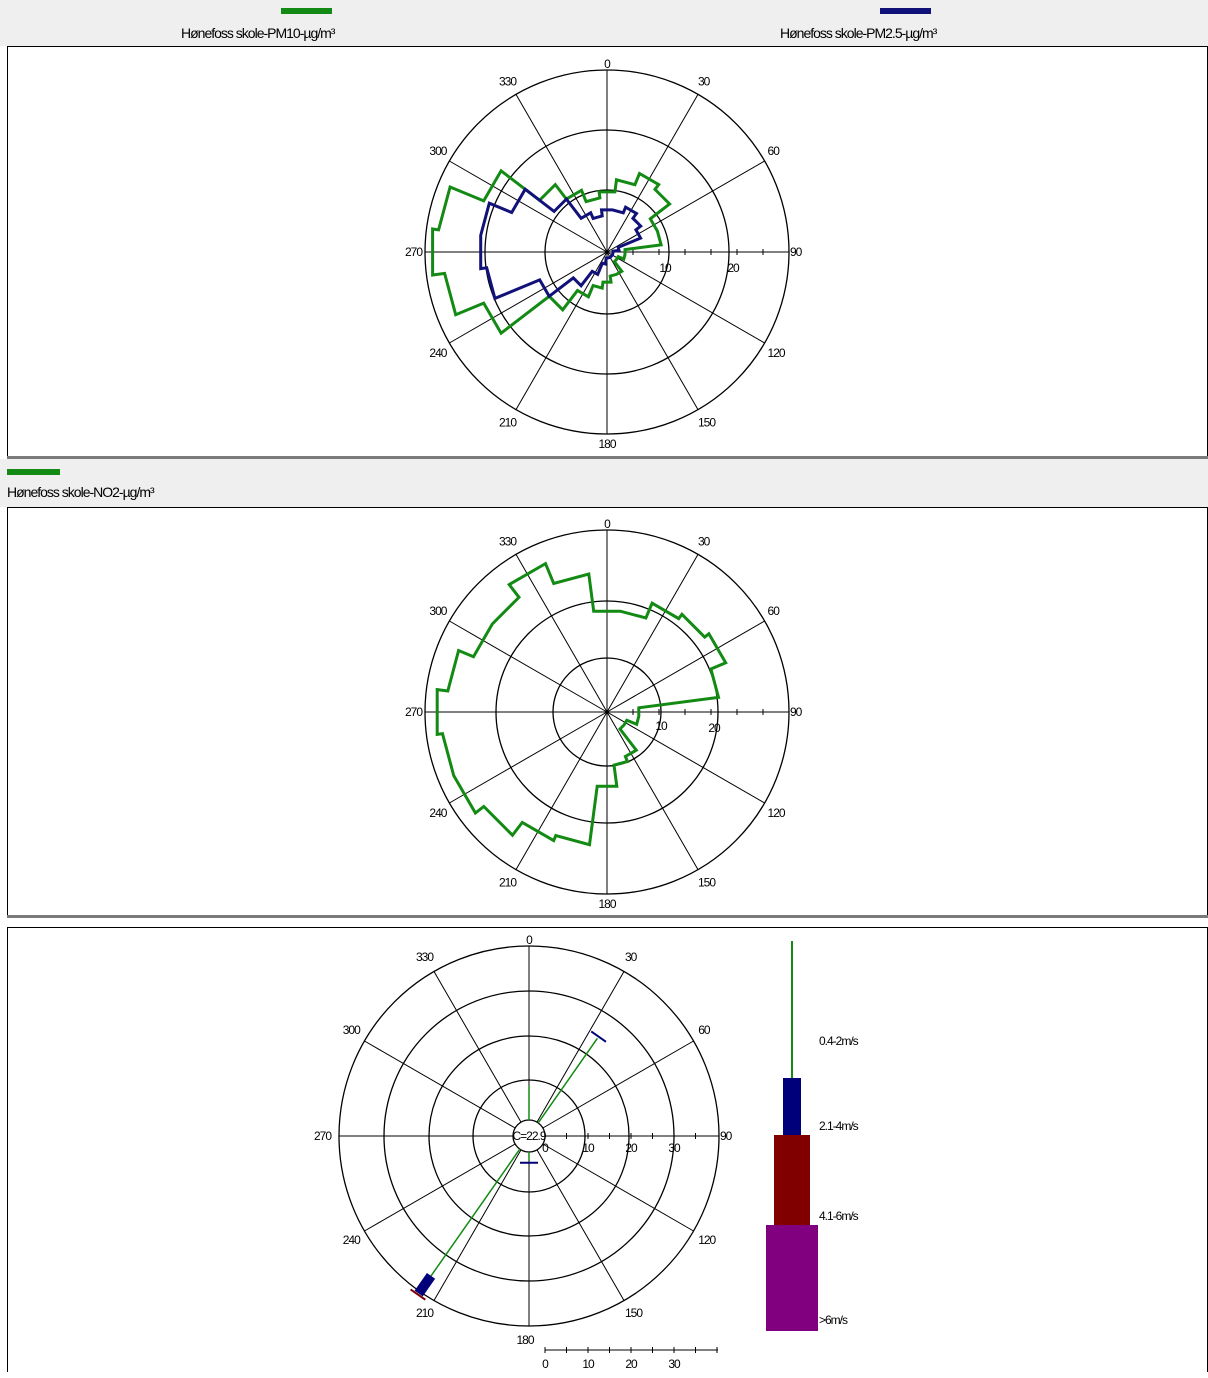 This screenshot has height=1378, width=1208. I want to click on scale-bar-label: 30, so click(674, 1364).